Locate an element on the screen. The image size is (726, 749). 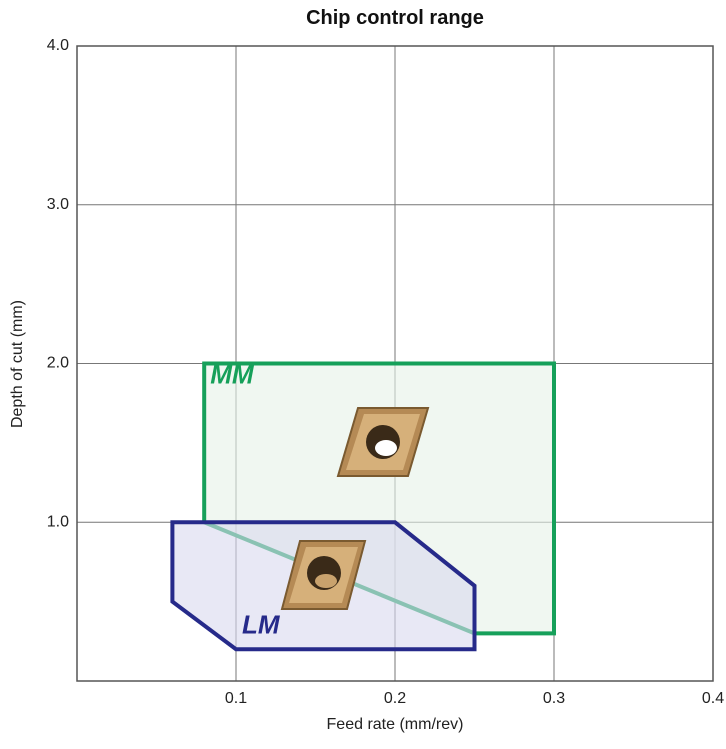
x-axis-label: Feed rate (mm/rev) is located at coordinates (395, 724).